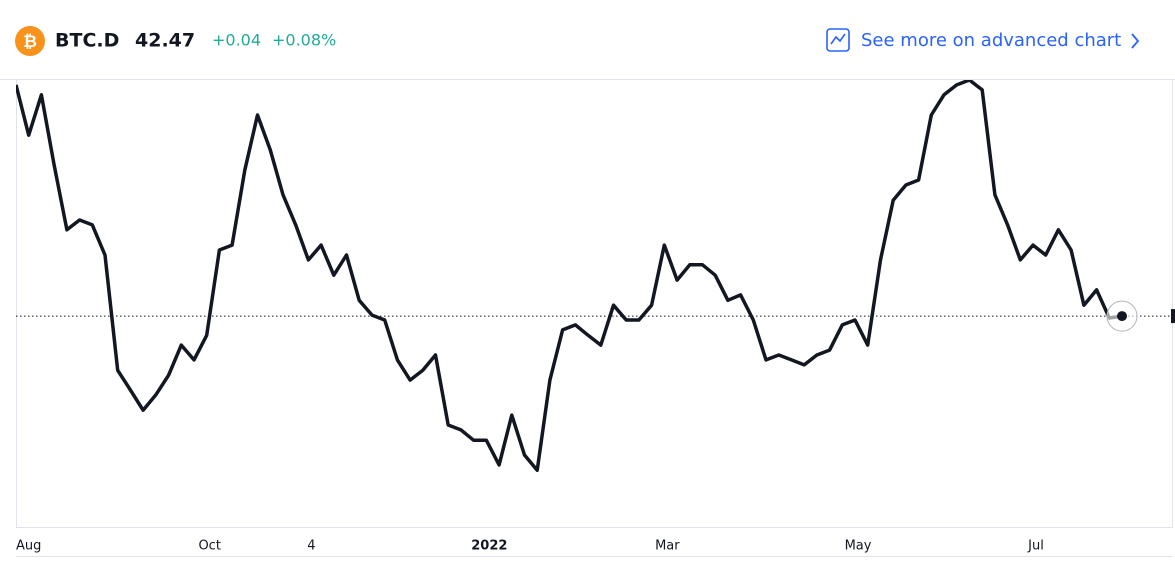 This screenshot has height=569, width=1175. I want to click on price: 42.47, so click(165, 41).